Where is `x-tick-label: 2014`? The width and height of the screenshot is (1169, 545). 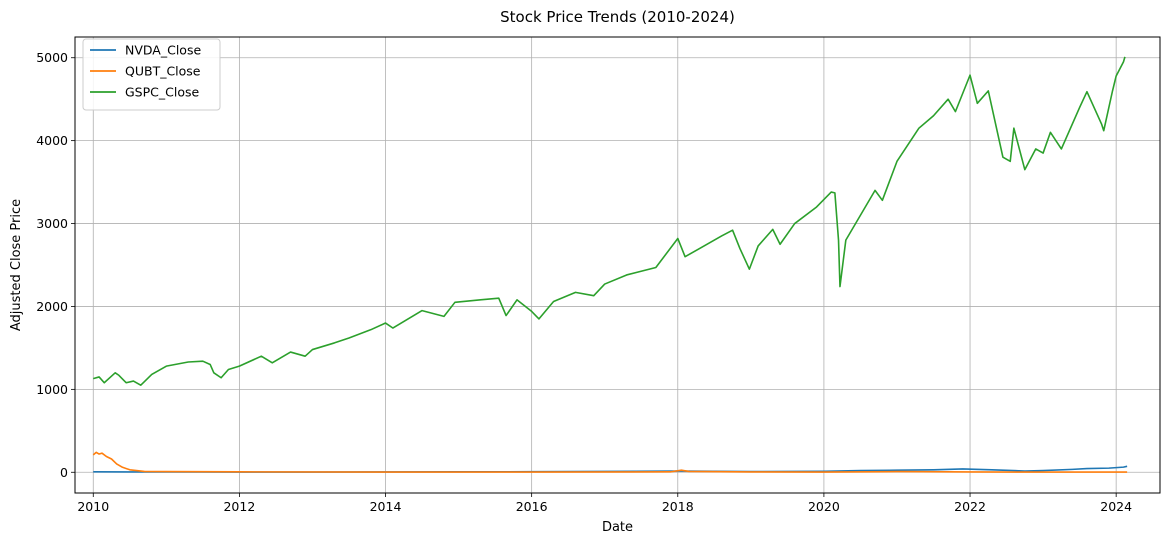
x-tick-label: 2014 is located at coordinates (386, 506).